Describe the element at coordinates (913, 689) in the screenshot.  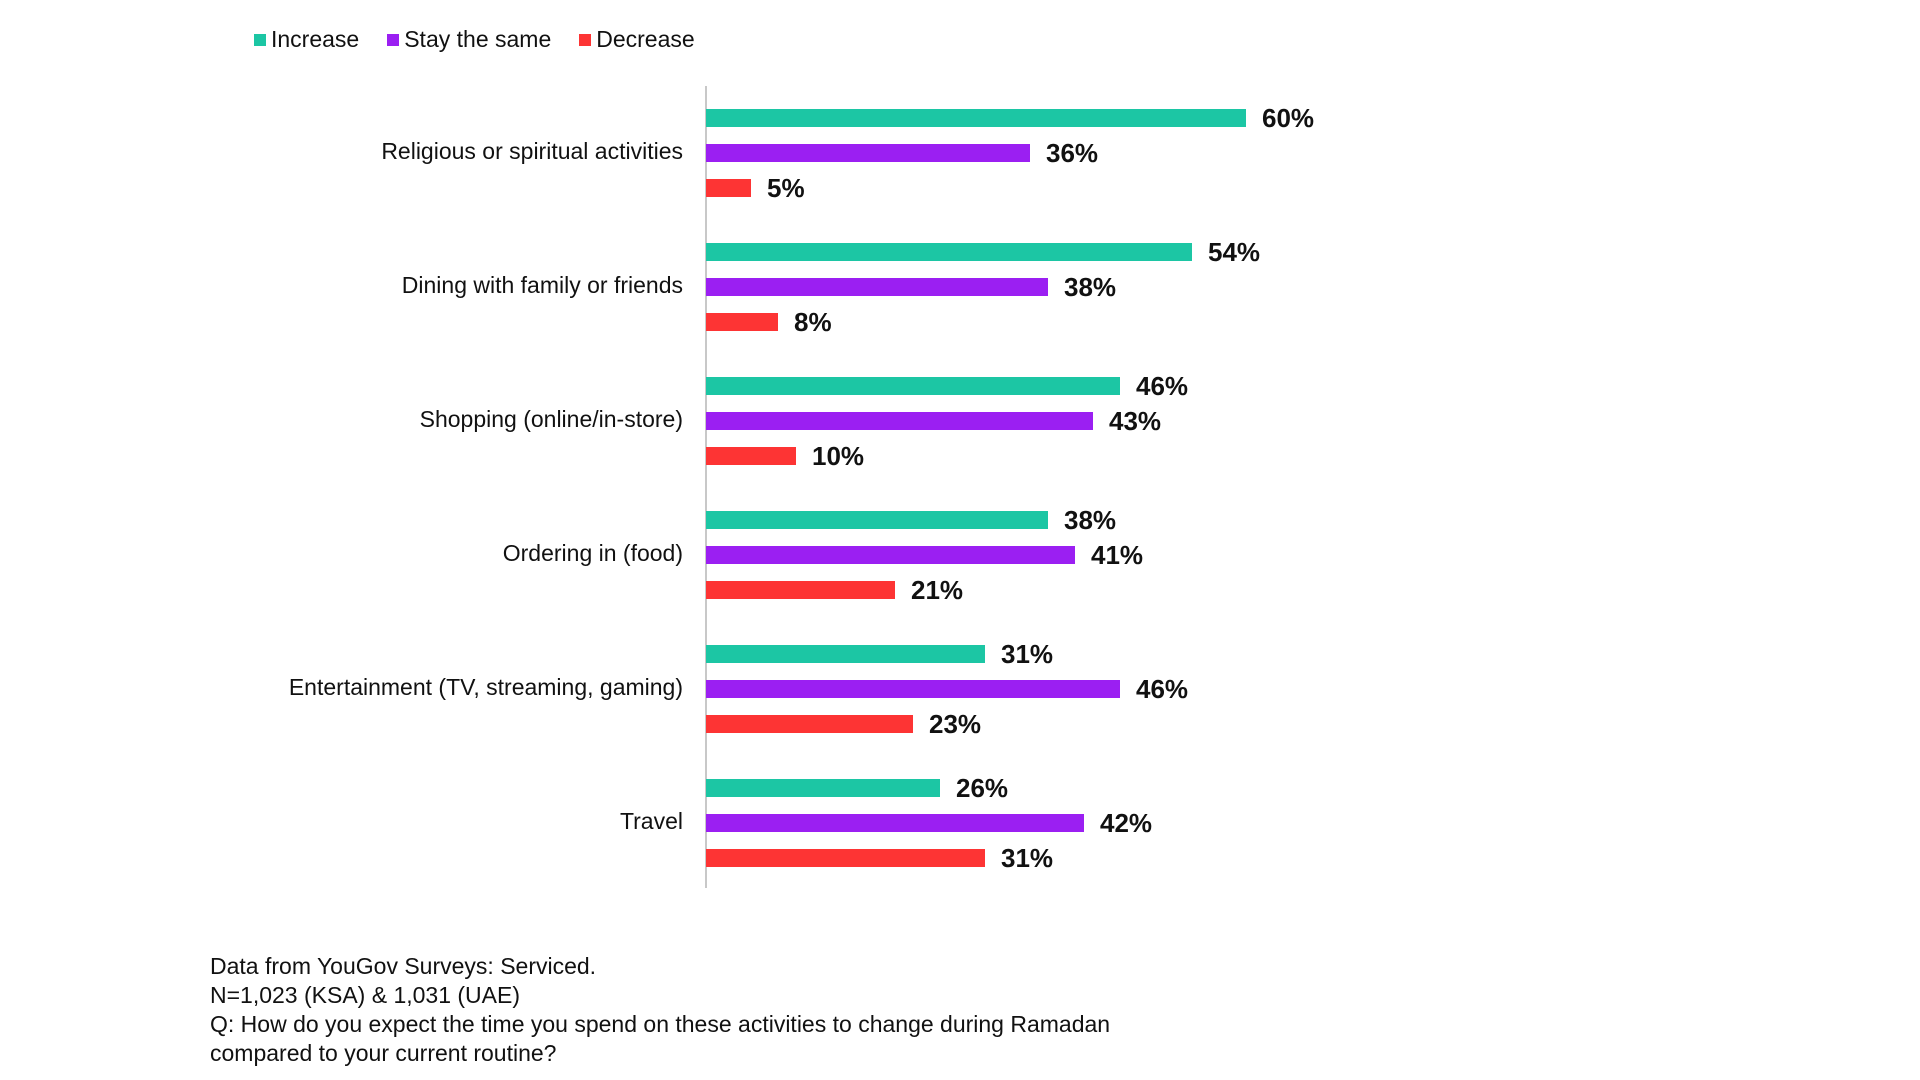
I see `bar-stay-the-same-entertainment-tv-streaming-gaming` at that location.